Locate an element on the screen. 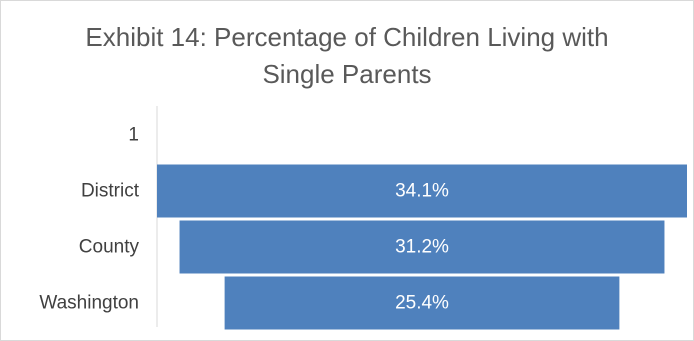 The width and height of the screenshot is (694, 341). data-label: 34.1% is located at coordinates (422, 191).